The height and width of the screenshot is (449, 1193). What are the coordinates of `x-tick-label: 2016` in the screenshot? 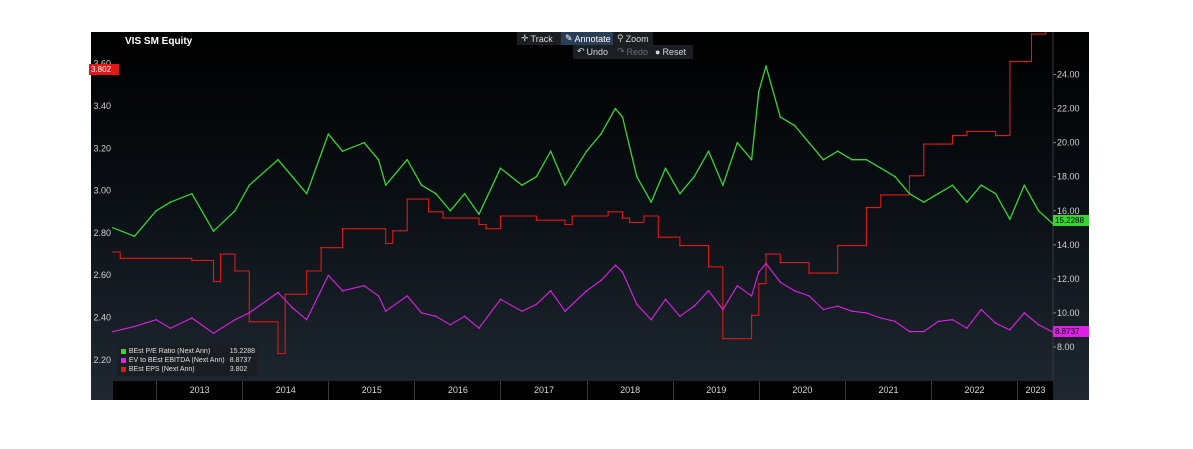 It's located at (457, 390).